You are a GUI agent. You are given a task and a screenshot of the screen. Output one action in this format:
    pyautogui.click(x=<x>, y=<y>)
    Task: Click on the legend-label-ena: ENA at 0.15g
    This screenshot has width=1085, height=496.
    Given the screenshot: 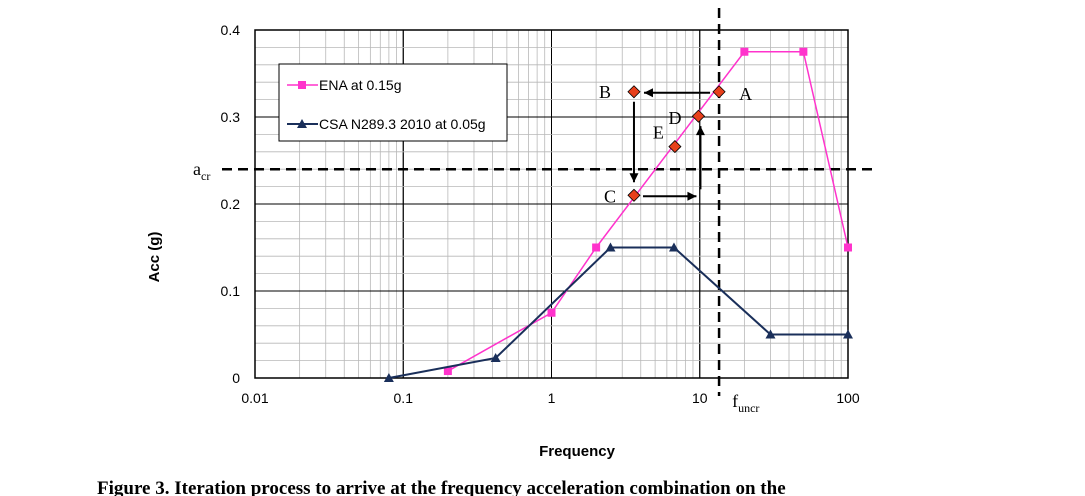 What is the action you would take?
    pyautogui.click(x=360, y=85)
    